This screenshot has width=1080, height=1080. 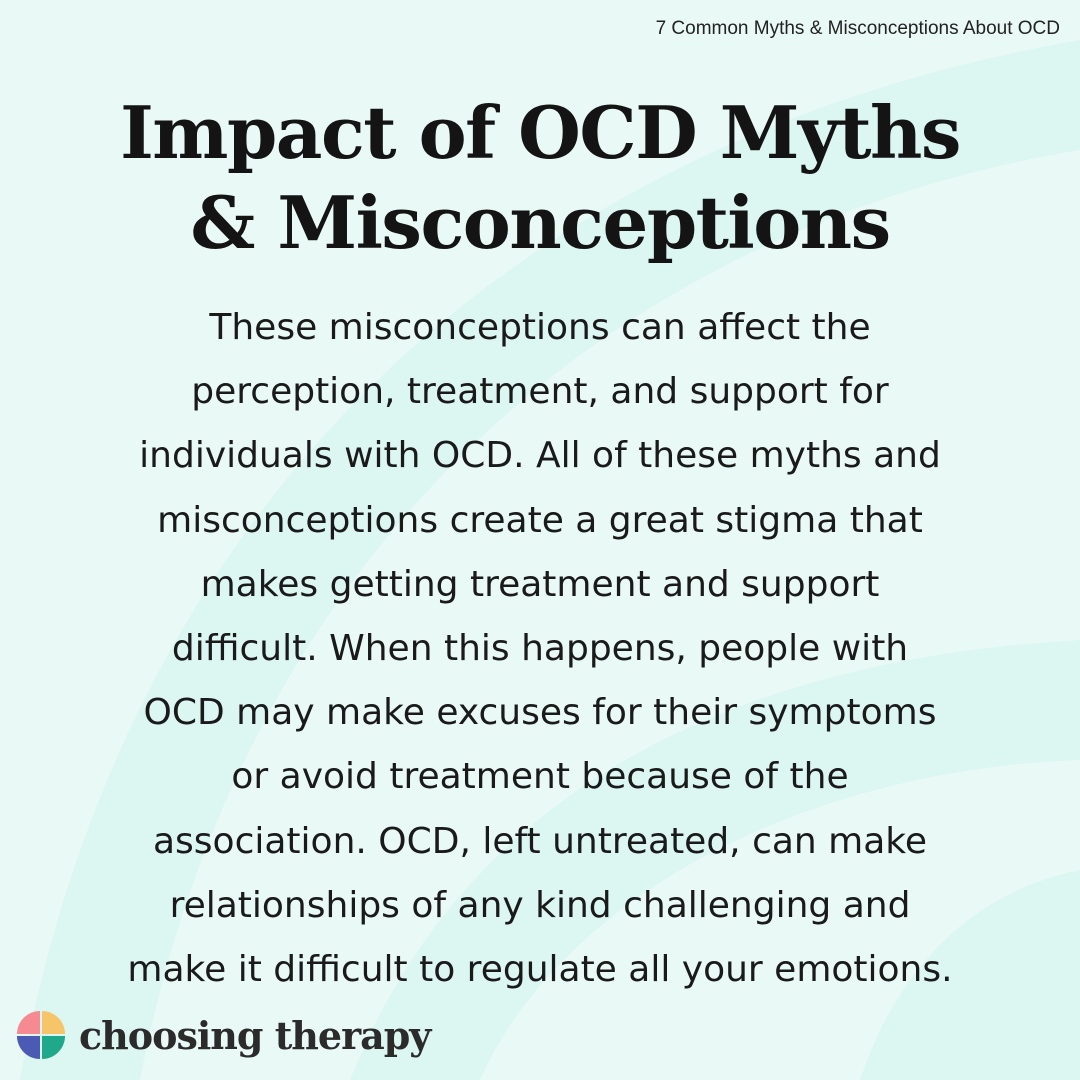 I want to click on logo-petal-blue, so click(x=28, y=1047).